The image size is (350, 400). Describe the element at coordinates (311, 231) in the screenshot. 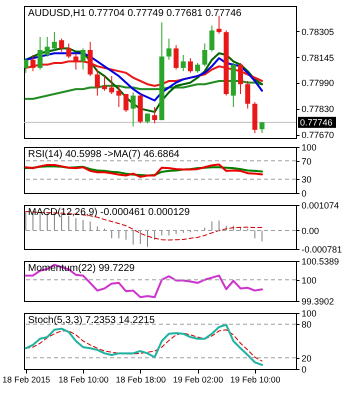

I see `y-tick-label: 0.00` at that location.